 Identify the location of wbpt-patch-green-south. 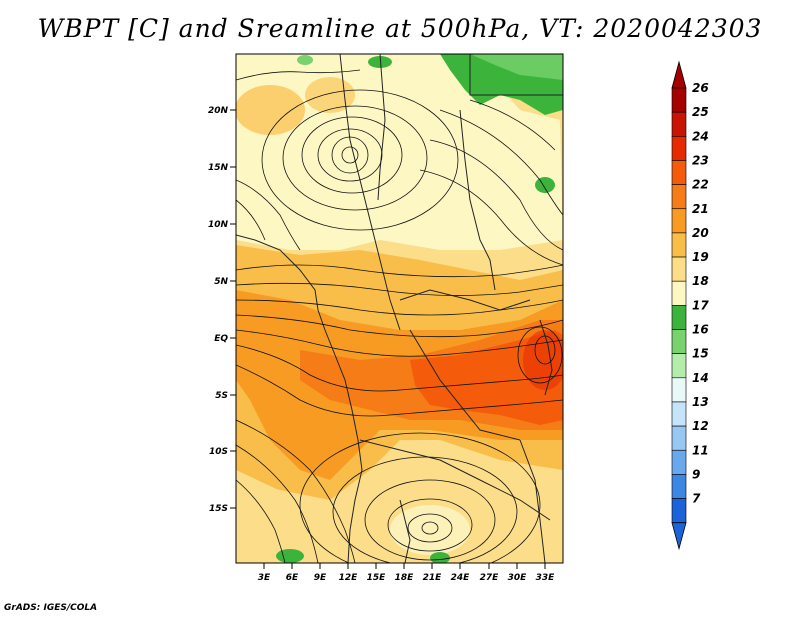
(440, 557).